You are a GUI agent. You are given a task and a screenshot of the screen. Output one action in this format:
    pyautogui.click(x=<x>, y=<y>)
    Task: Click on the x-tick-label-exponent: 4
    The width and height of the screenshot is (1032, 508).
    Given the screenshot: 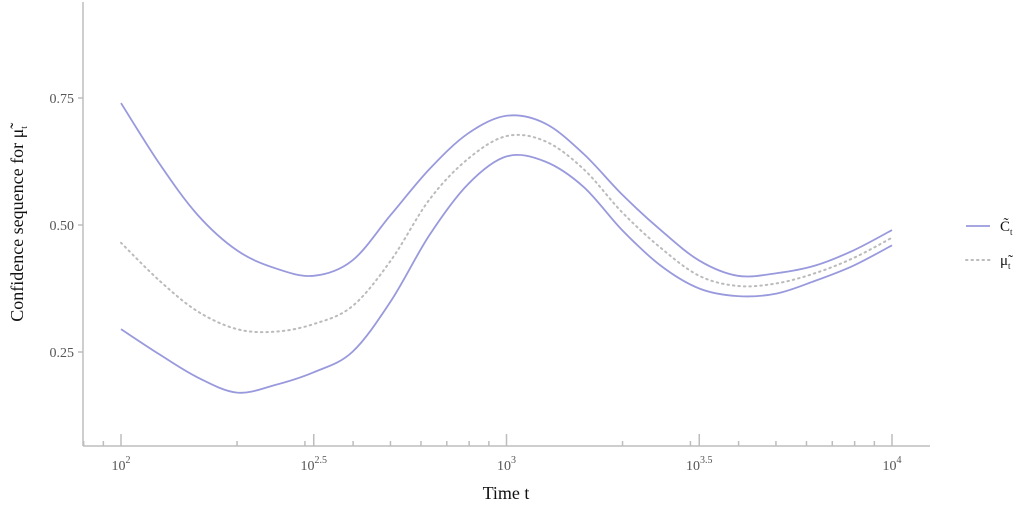 What is the action you would take?
    pyautogui.click(x=899, y=460)
    